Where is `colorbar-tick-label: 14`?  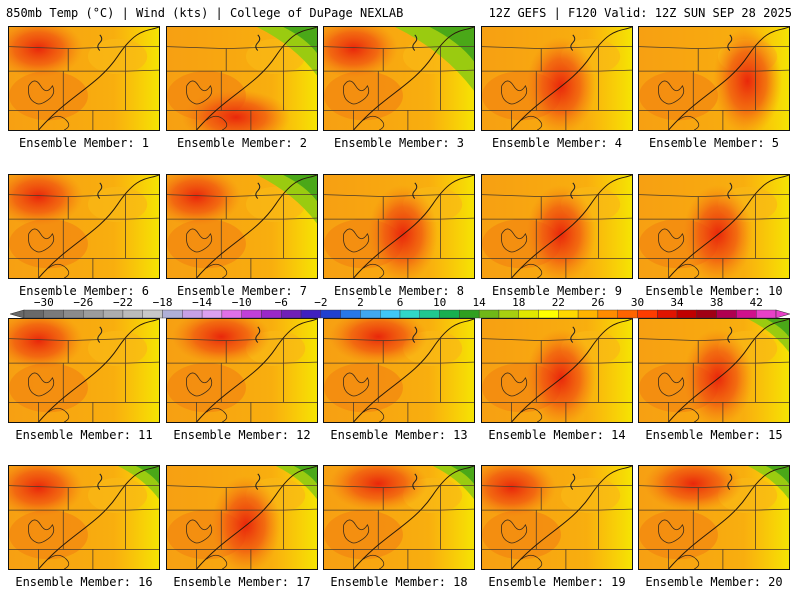 colorbar-tick-label: 14 is located at coordinates (480, 302).